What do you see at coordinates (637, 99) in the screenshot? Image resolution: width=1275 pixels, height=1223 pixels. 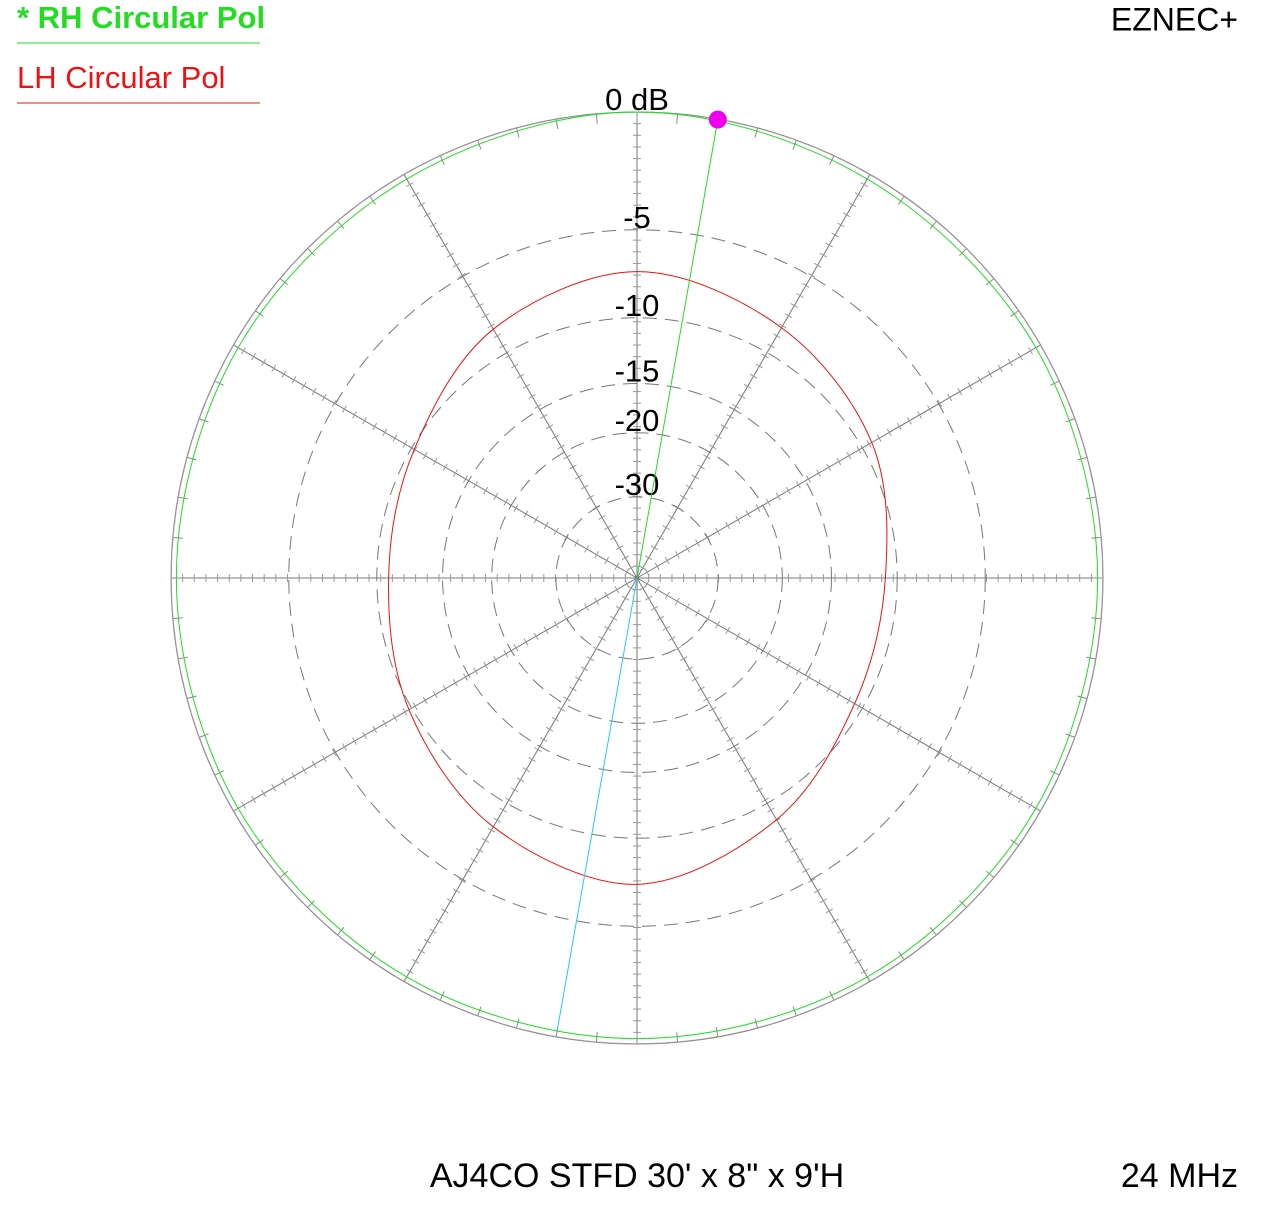 I see `r-tick-label: 0 dB` at bounding box center [637, 99].